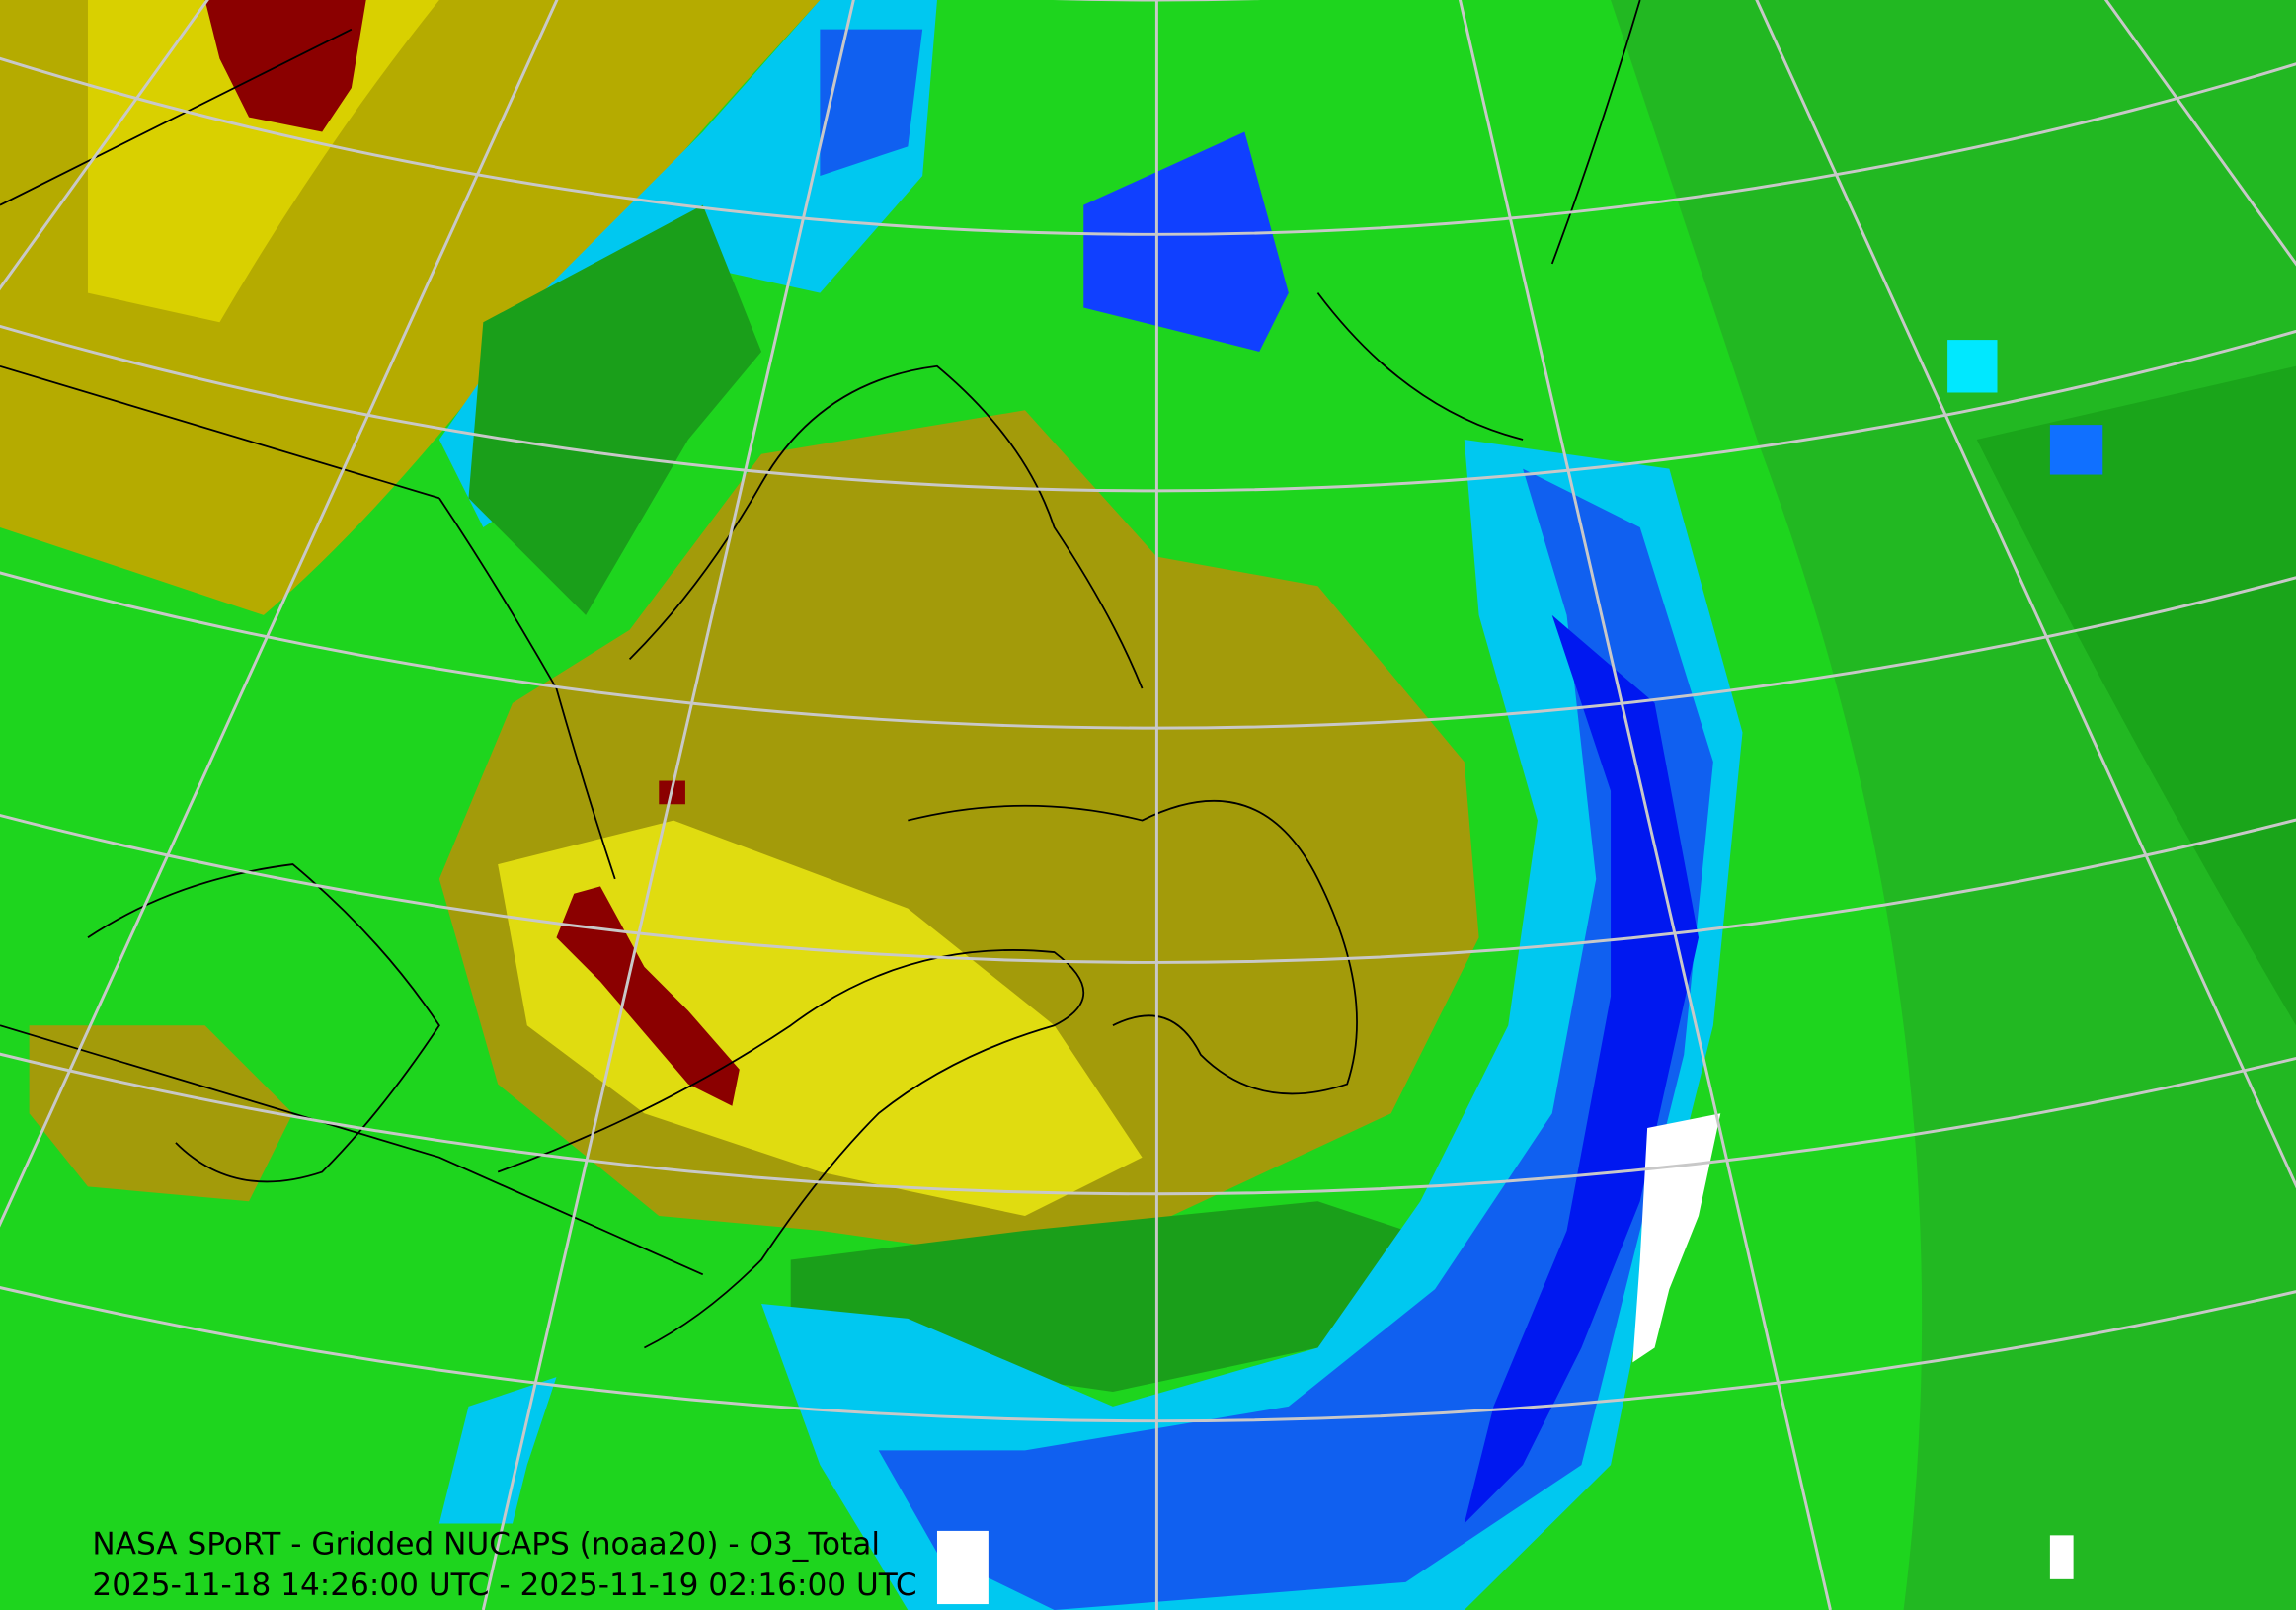  I want to click on east-dark, so click(2136, 695).